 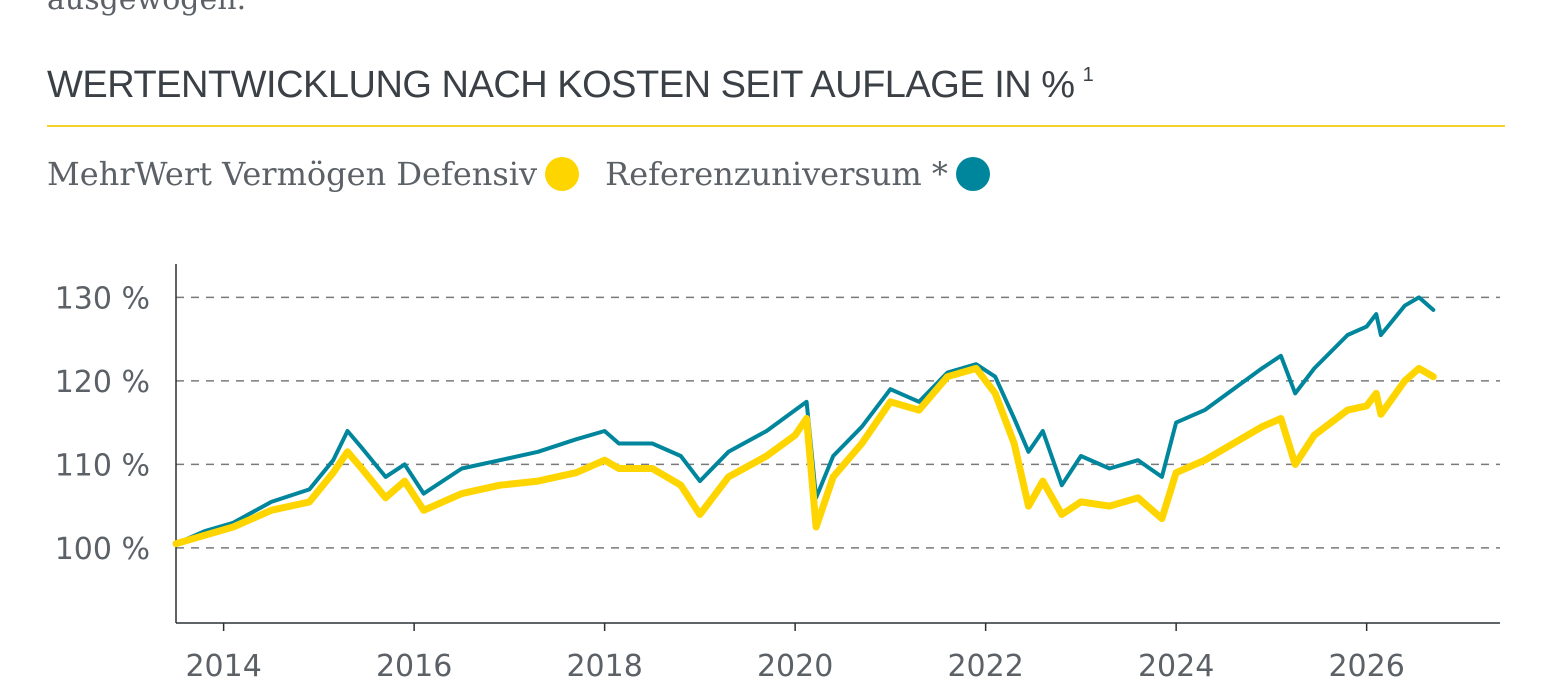 I want to click on legend-label-fund: MehrWert Vermögen Defensiv, so click(x=292, y=174).